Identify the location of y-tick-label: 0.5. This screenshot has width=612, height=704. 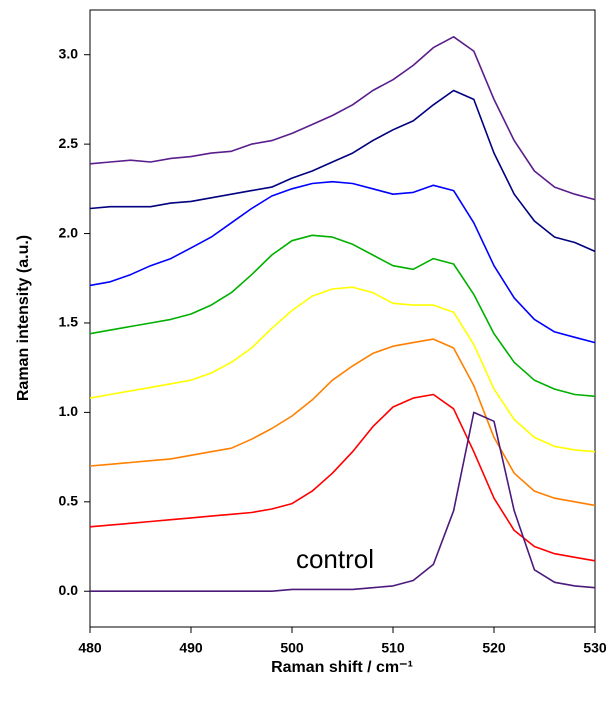
(69, 501).